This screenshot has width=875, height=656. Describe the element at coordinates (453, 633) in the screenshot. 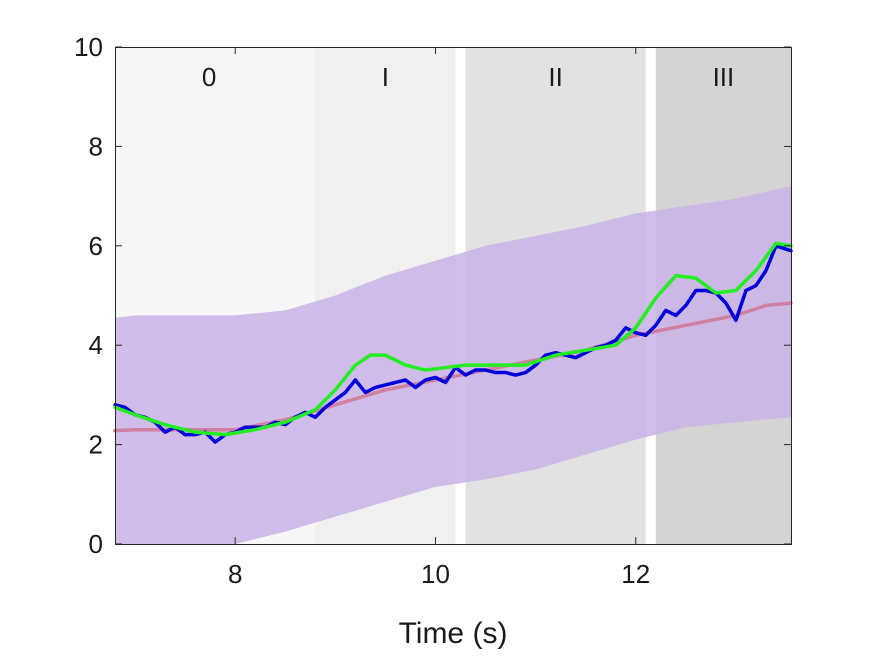

I see `x-axis-title: Time (s)` at that location.